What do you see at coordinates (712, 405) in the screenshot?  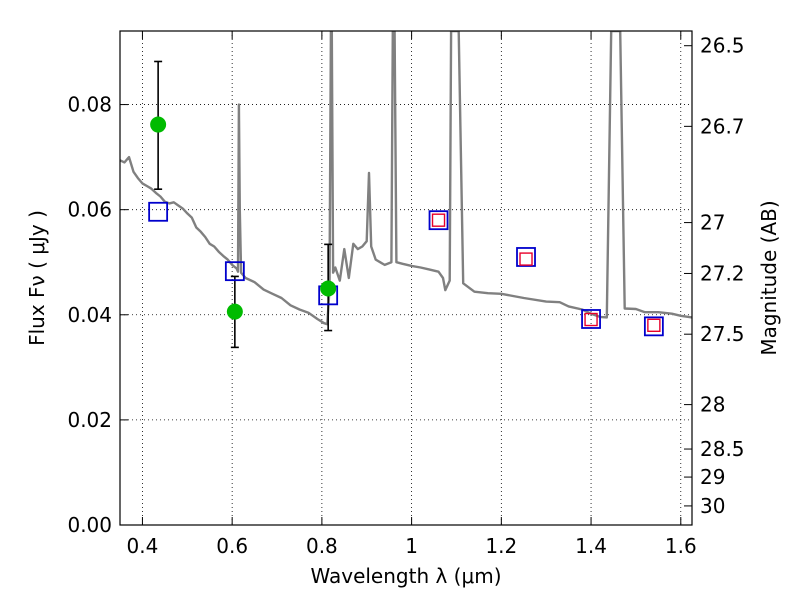 I see `mag-tick-label: 28` at bounding box center [712, 405].